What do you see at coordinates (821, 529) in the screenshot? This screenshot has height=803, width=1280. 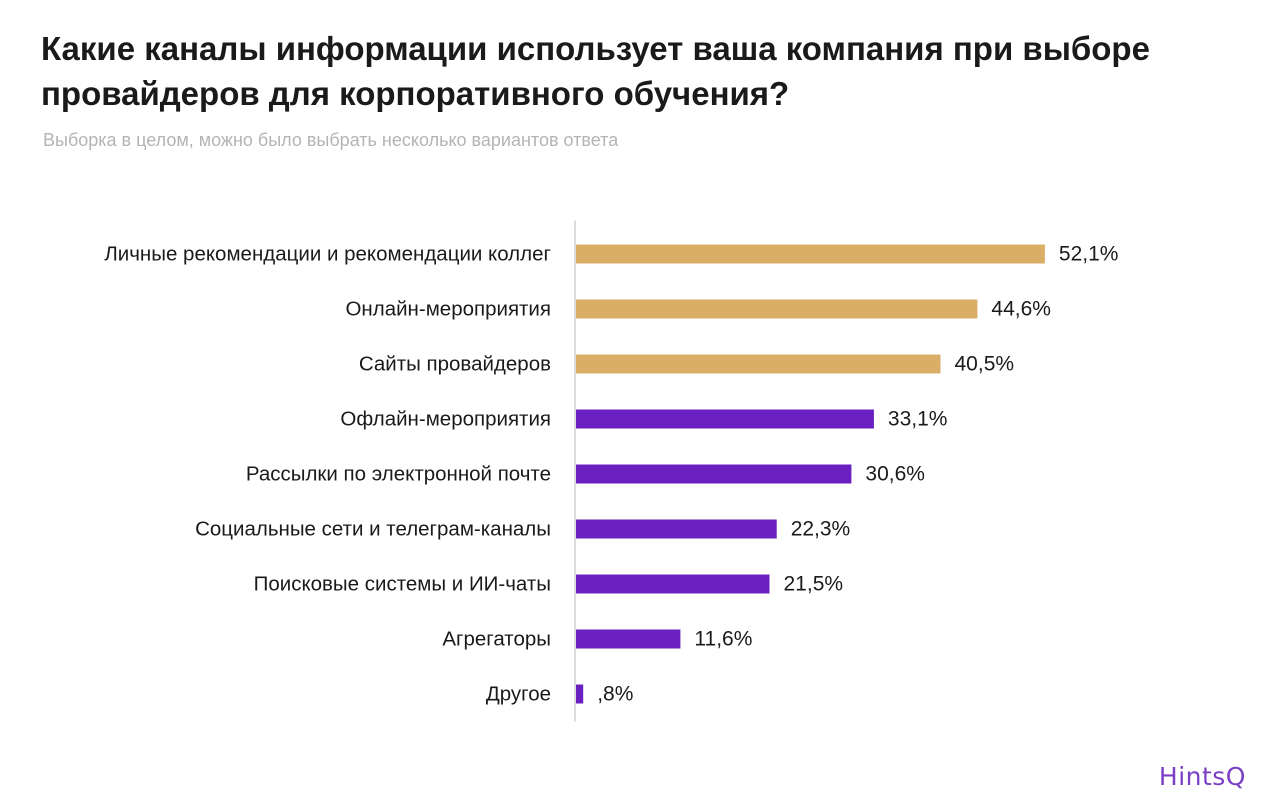 I see `value-label: 22,3%` at bounding box center [821, 529].